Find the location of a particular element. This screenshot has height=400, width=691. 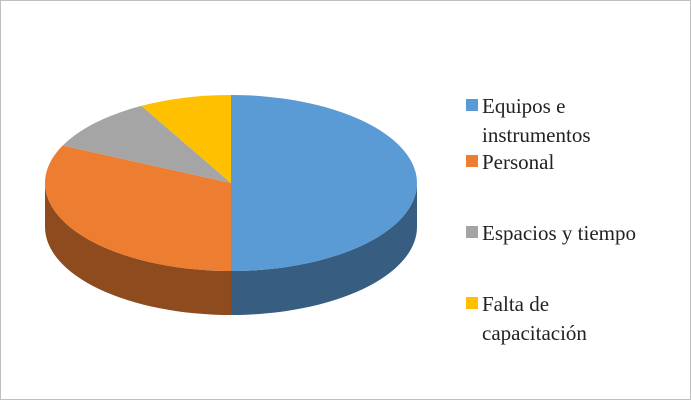

legend-label: Personal is located at coordinates (518, 162).